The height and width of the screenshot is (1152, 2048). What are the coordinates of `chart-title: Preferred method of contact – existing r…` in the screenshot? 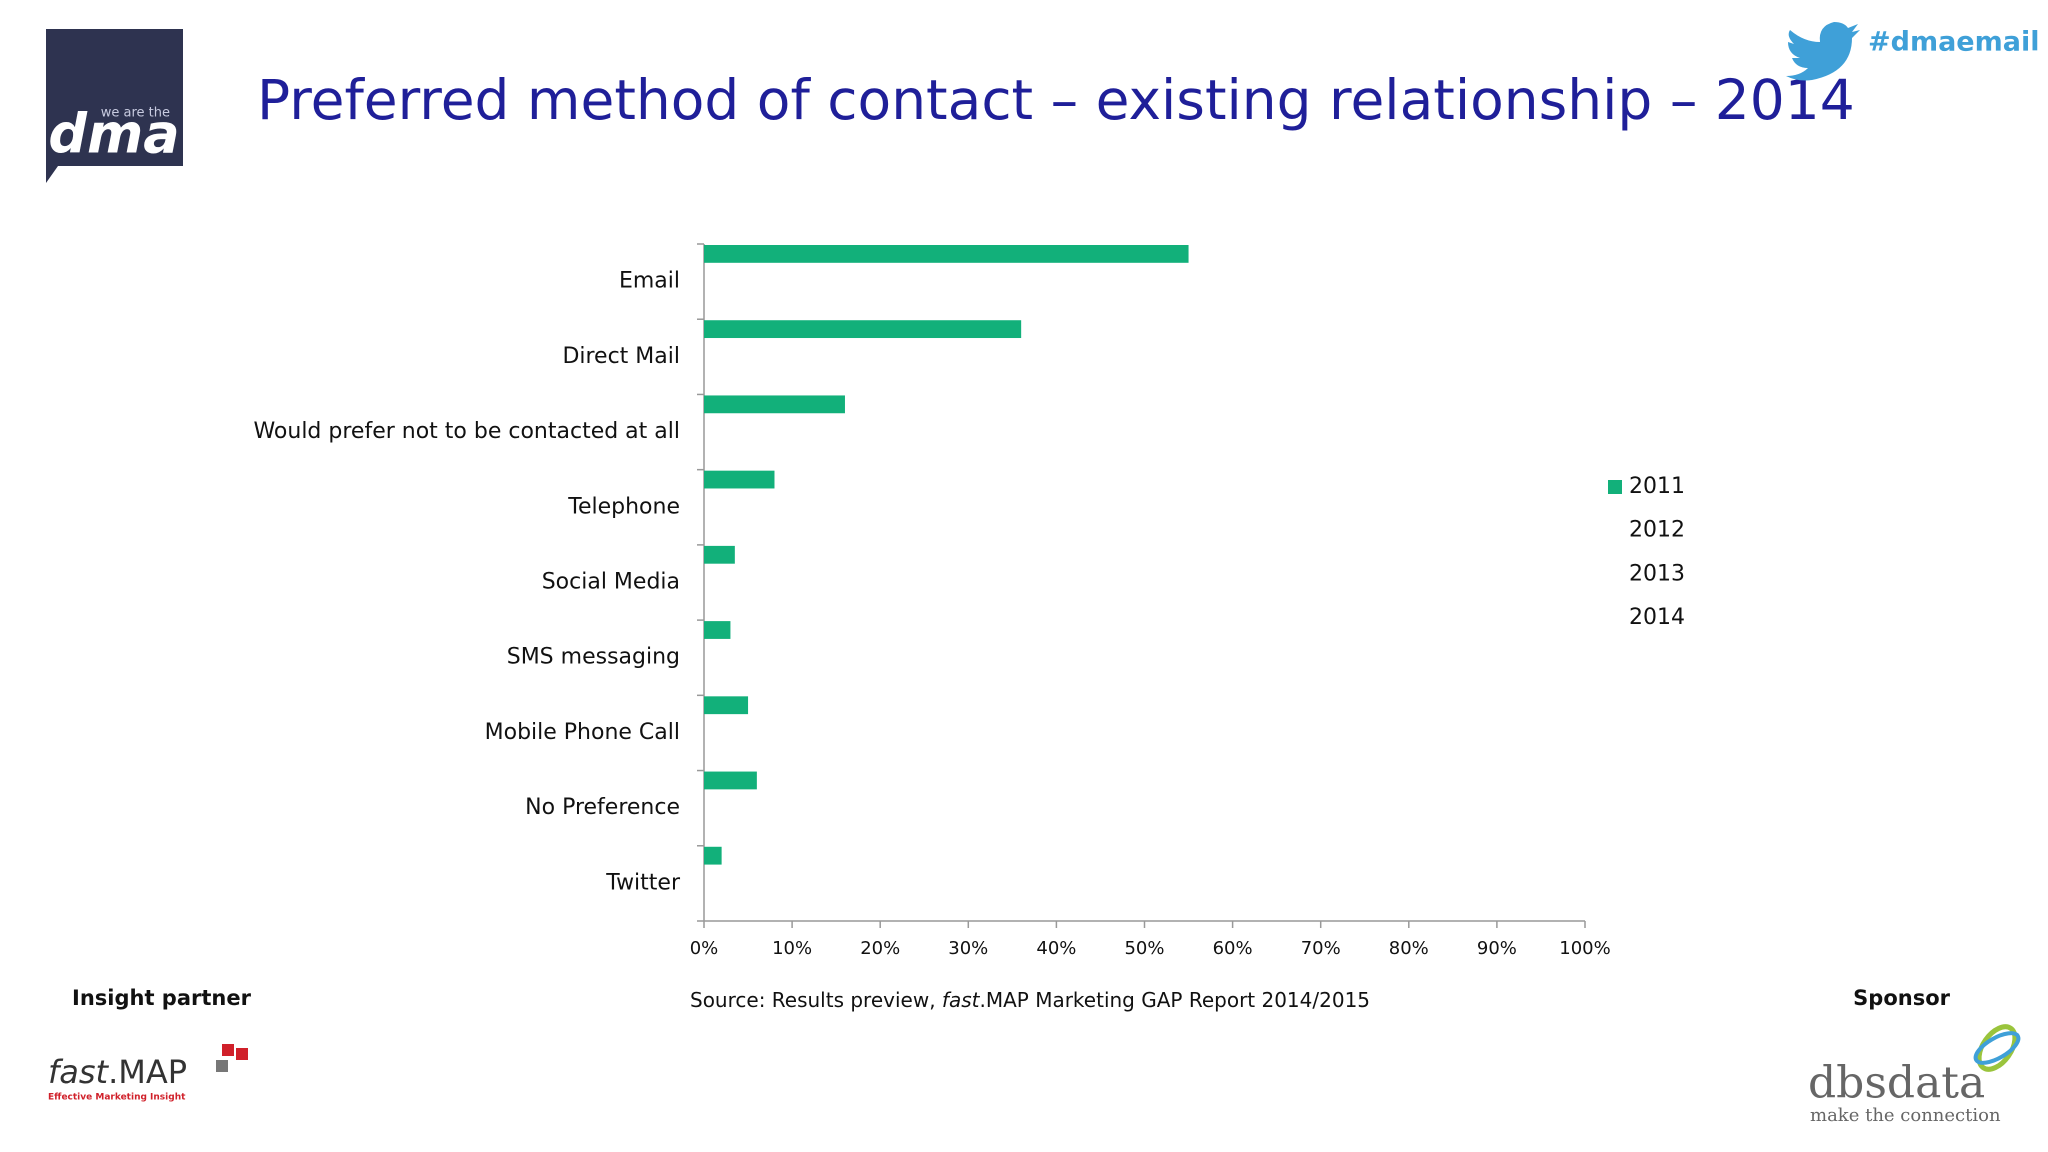 It's located at (1056, 100).